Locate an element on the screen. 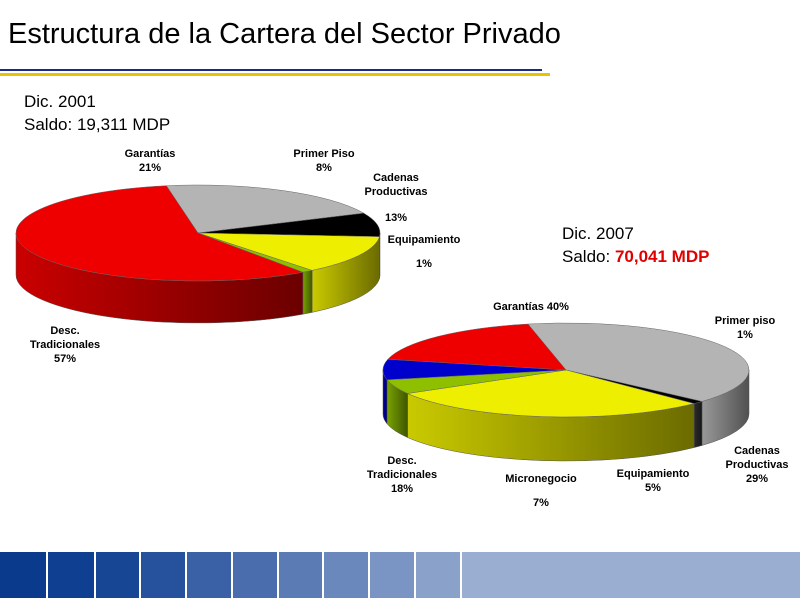 The height and width of the screenshot is (600, 800). title-underline-gold is located at coordinates (275, 74).